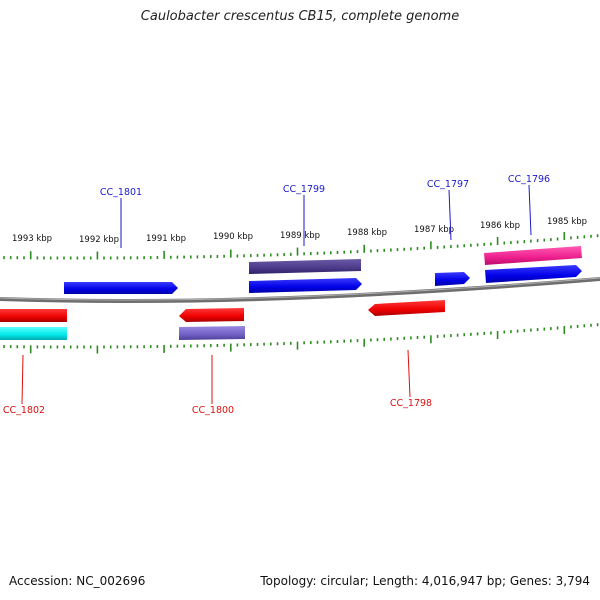  I want to click on gene-label-cc-1799: CC_1799, so click(304, 189).